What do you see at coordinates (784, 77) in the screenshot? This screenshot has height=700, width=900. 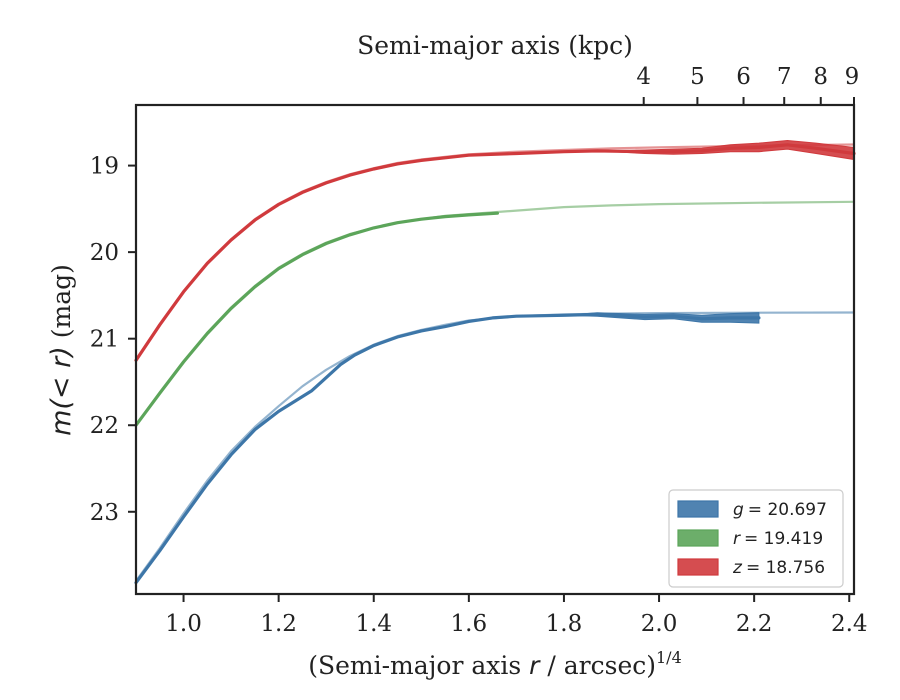 I see `top-tick-label: 7` at bounding box center [784, 77].